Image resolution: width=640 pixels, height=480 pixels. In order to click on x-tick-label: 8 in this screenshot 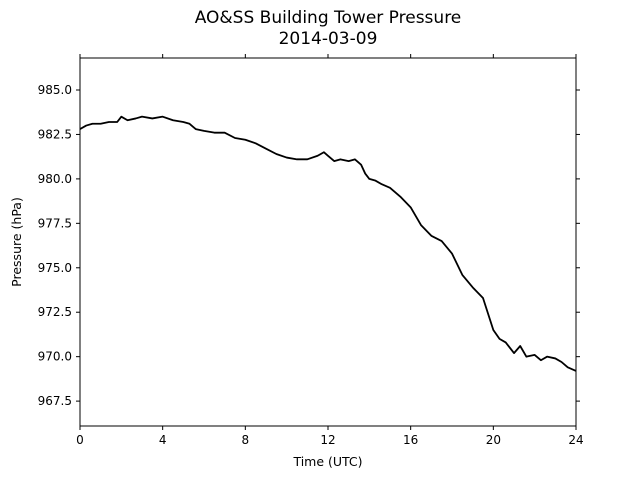, I will do `click(246, 440)`.